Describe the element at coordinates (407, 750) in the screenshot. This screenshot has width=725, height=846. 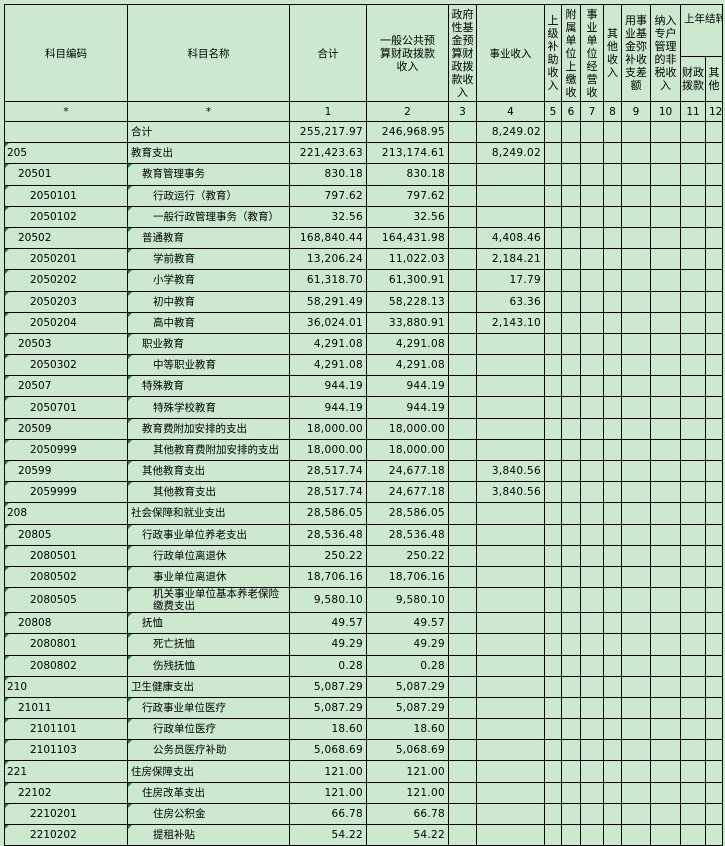
I see `general-budget-cell: 5,068.69` at that location.